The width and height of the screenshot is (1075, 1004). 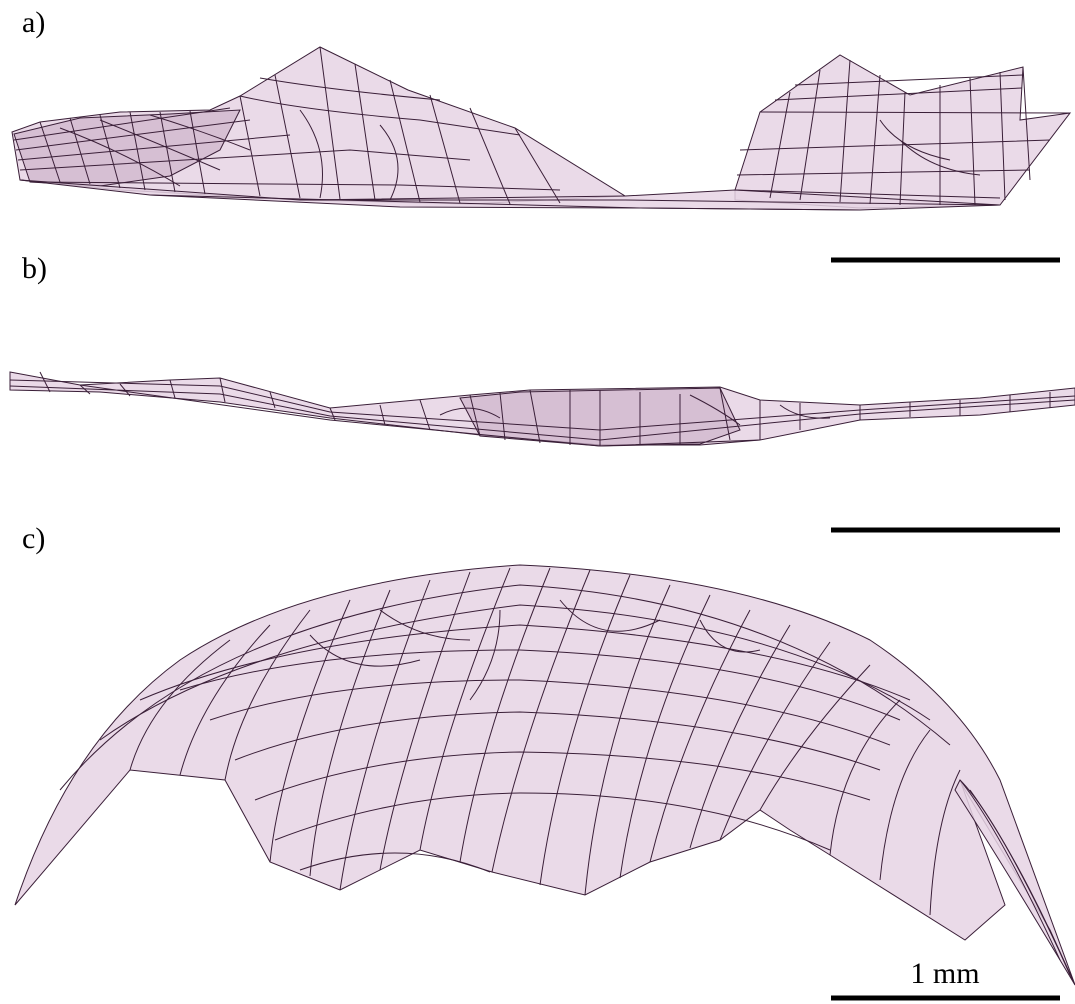 What do you see at coordinates (944, 973) in the screenshot?
I see `scale-bar-label: 1 mm` at bounding box center [944, 973].